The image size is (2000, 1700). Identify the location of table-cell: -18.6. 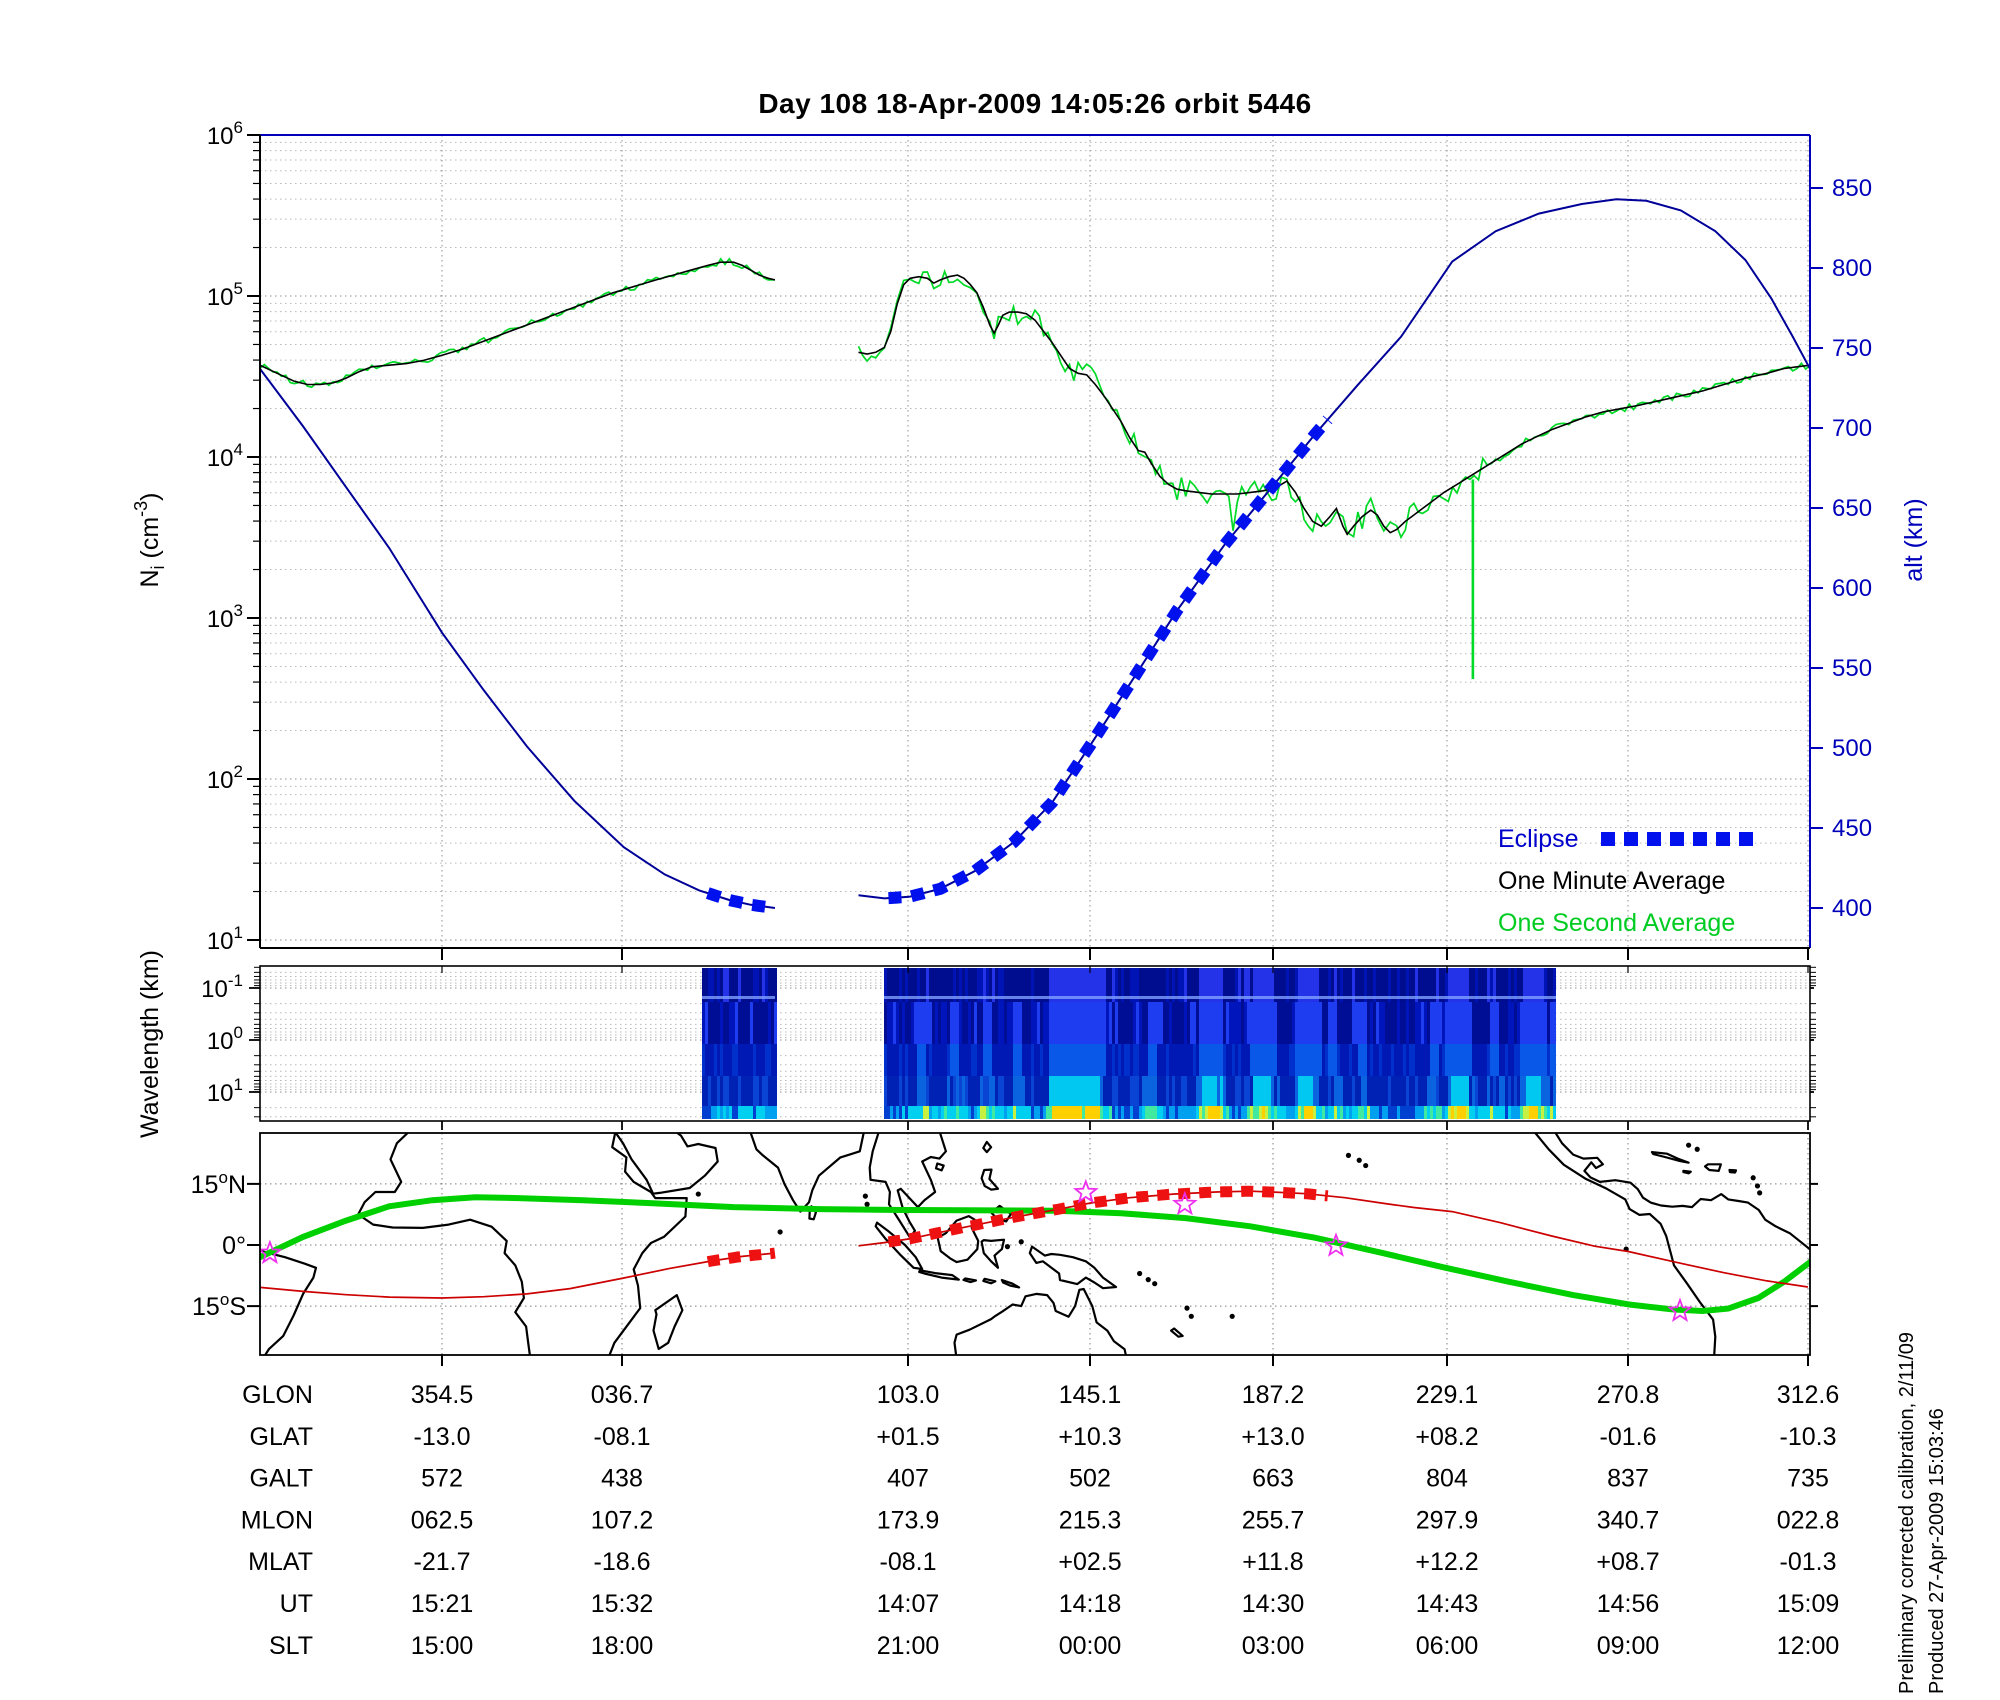
(622, 1562).